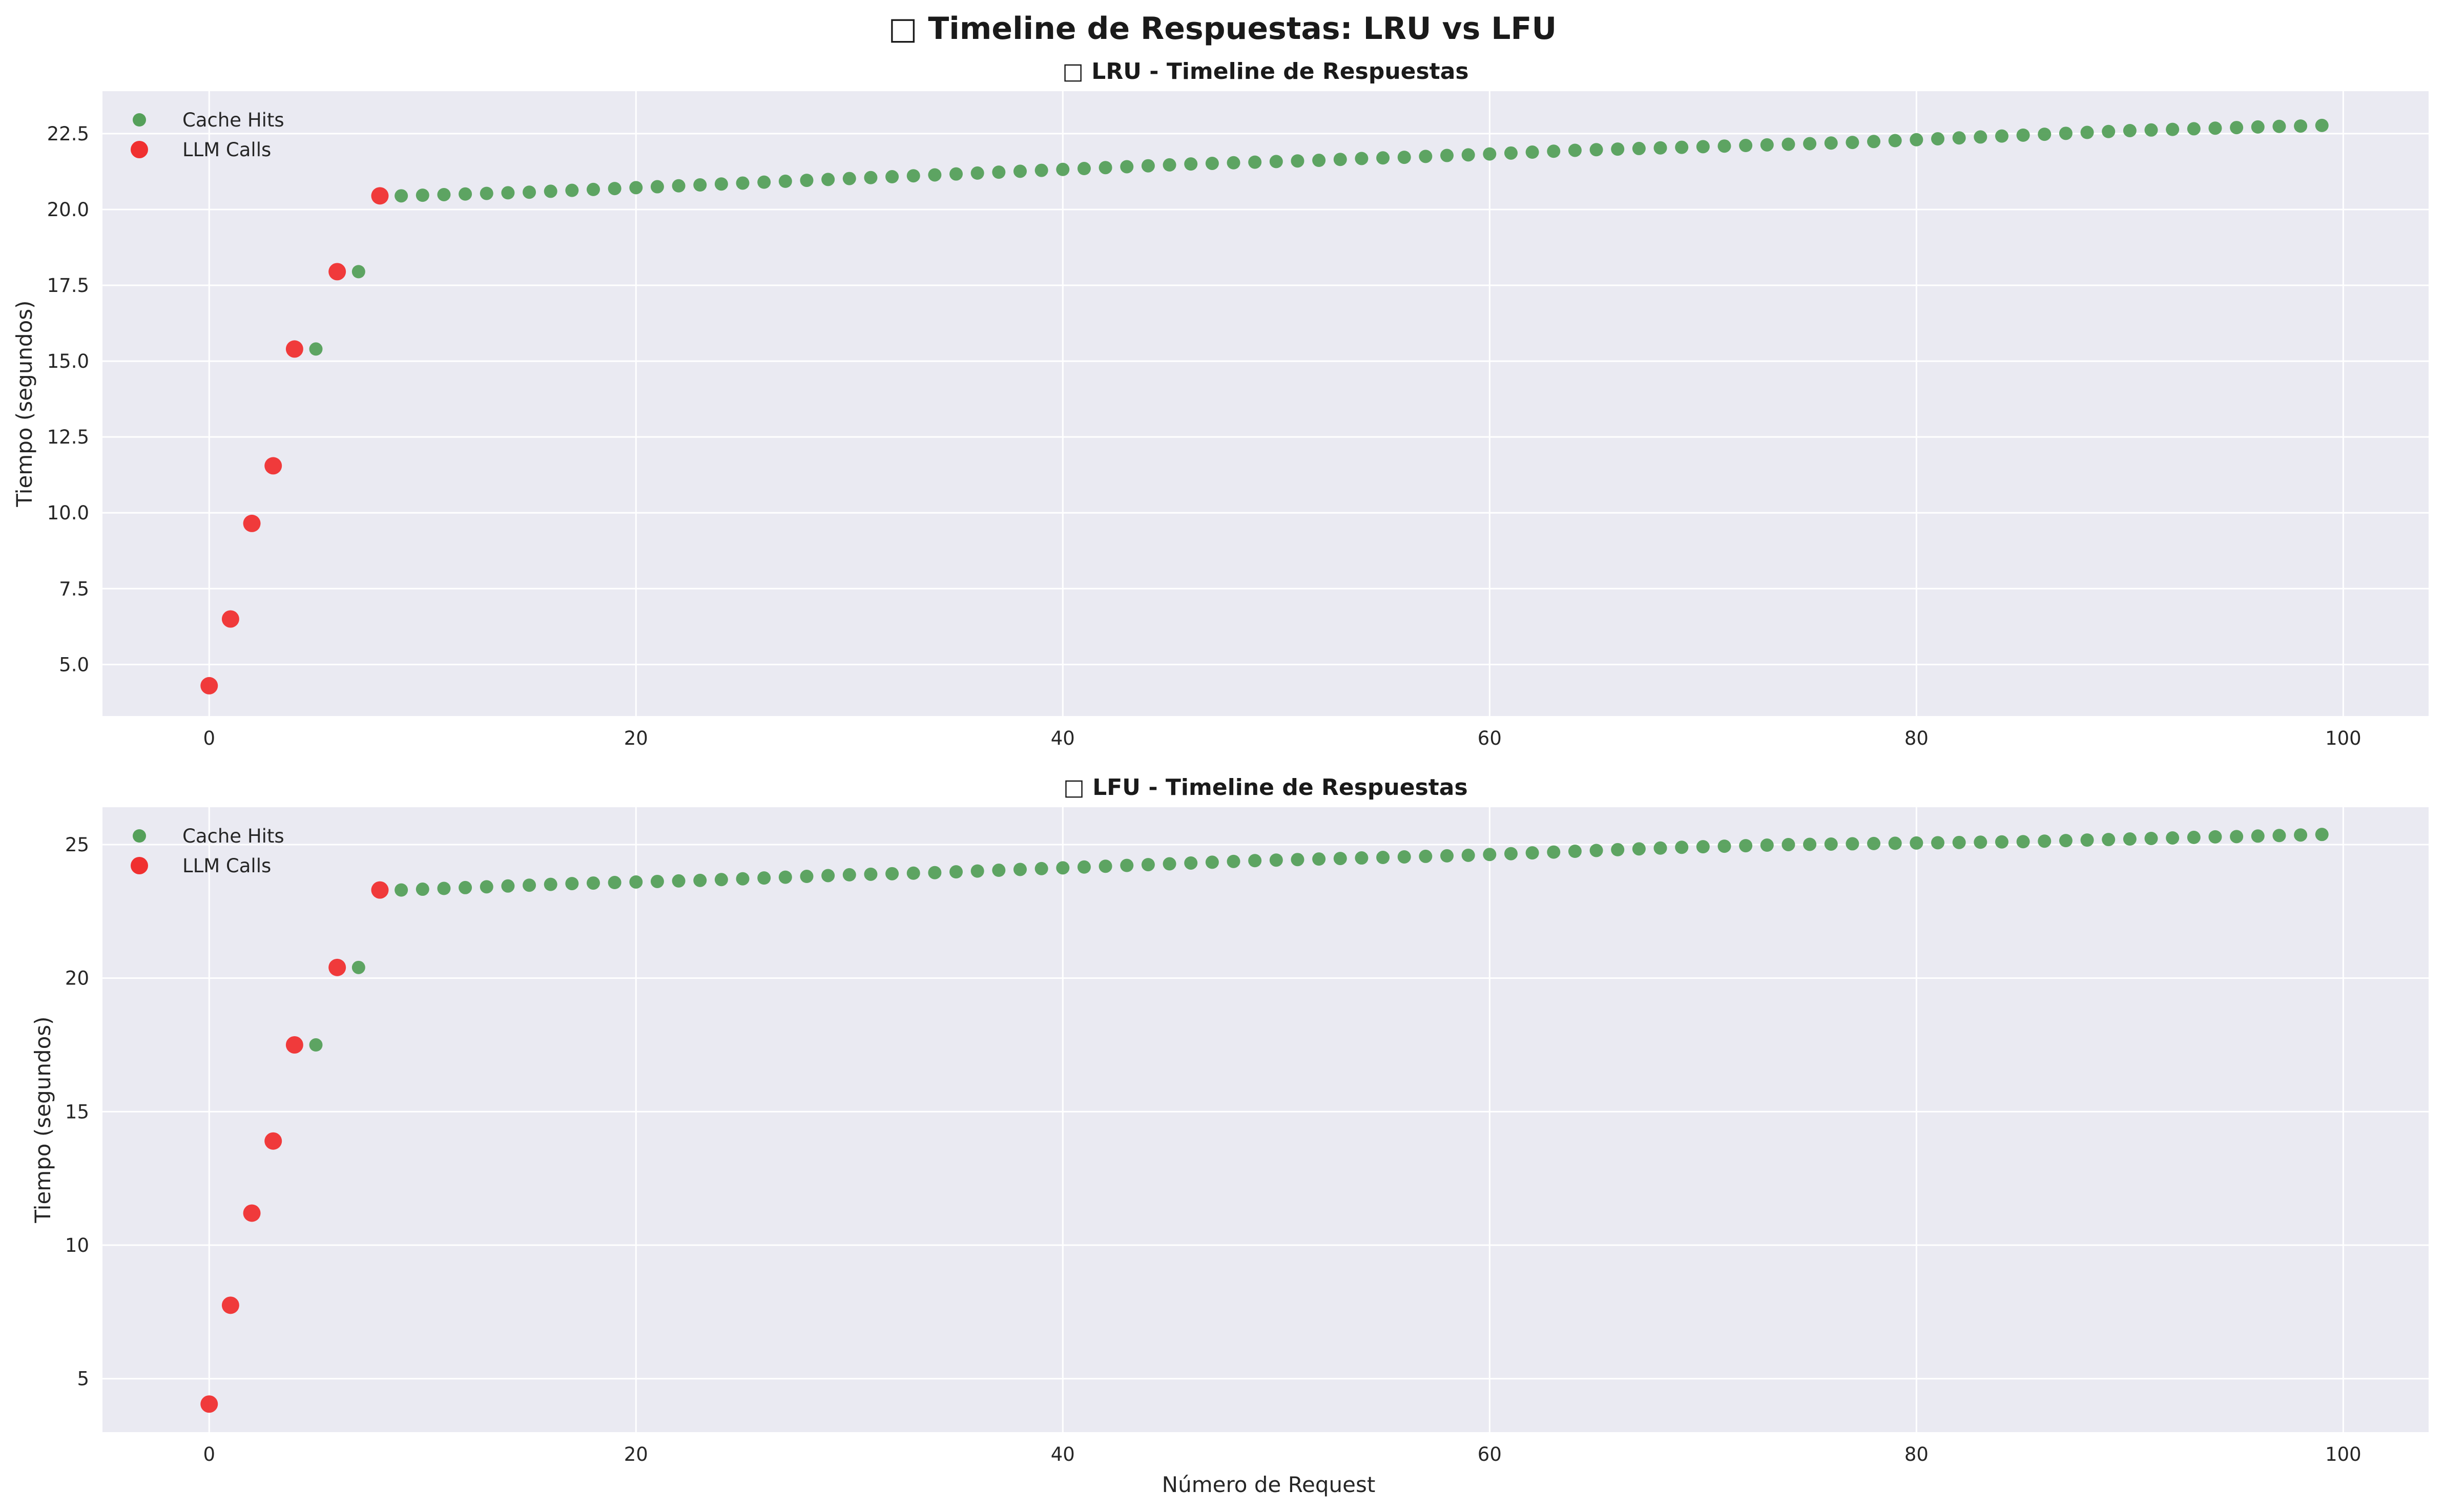 This screenshot has height=1512, width=2445. Describe the element at coordinates (68, 286) in the screenshot. I see `lru-y-tick-label: 17.5` at that location.